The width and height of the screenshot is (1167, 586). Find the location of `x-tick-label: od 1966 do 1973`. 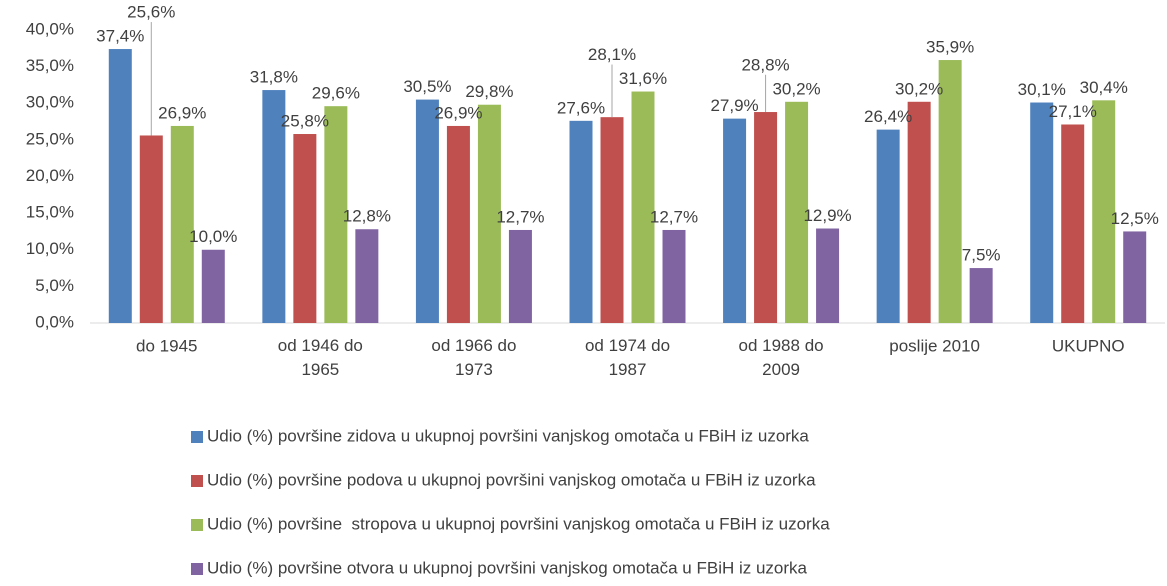

x-tick-label: od 1966 do 1973 is located at coordinates (473, 357).